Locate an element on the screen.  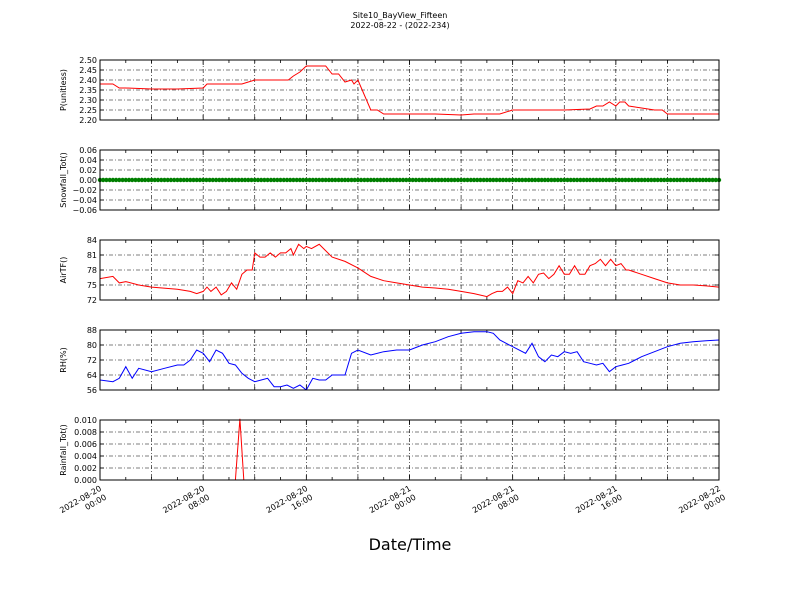
y-tick-label: 2.20 is located at coordinates (88, 120).